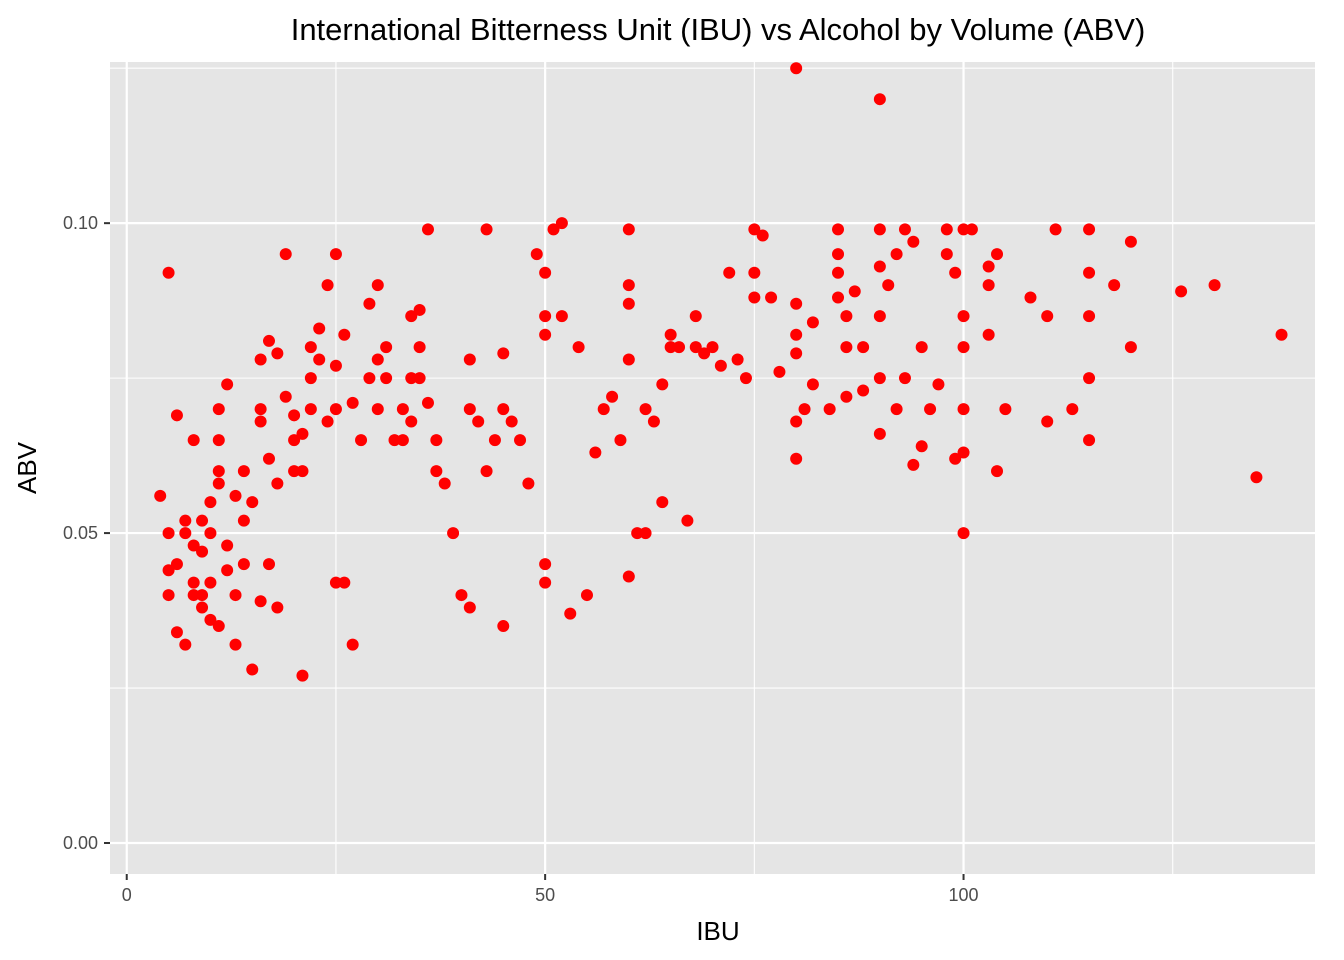  Describe the element at coordinates (717, 931) in the screenshot. I see `x-axis-title: IBU` at that location.